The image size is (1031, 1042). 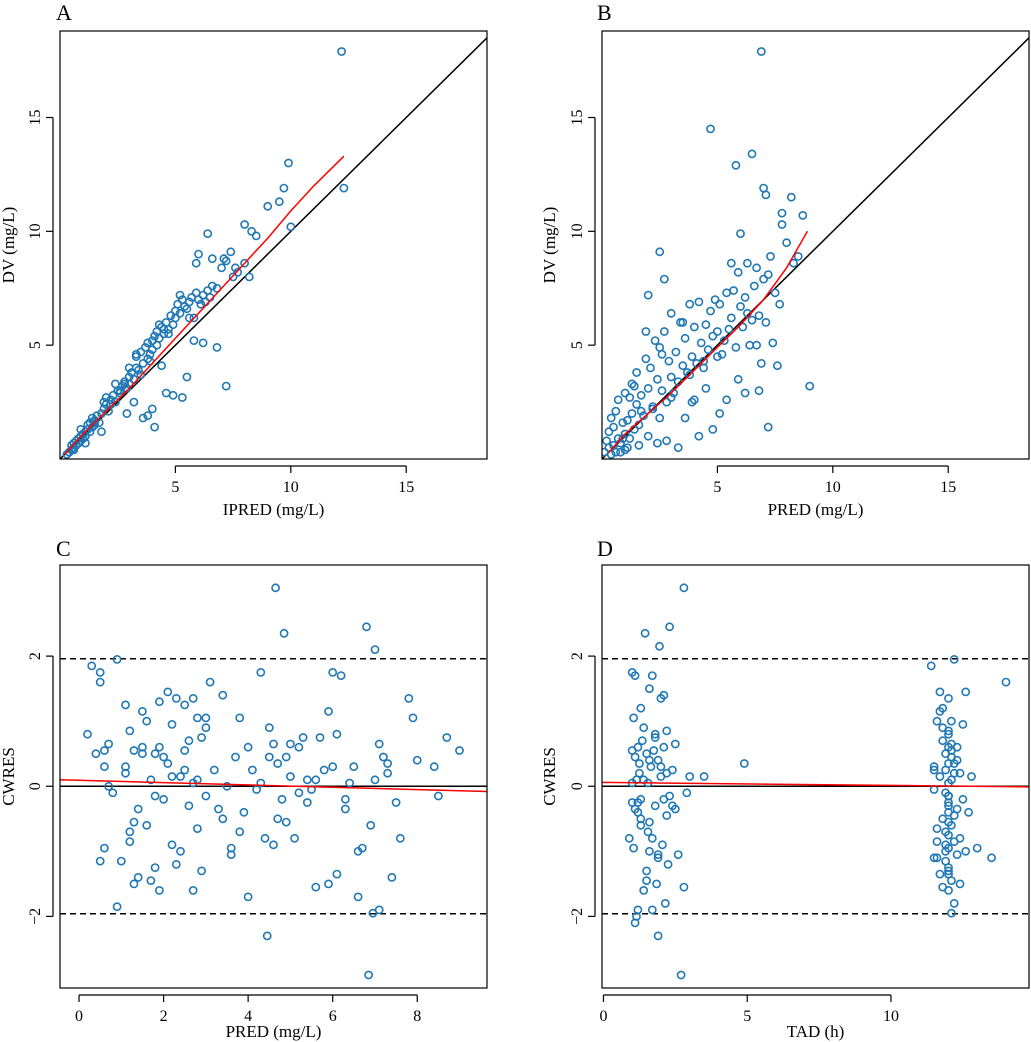 What do you see at coordinates (9, 776) in the screenshot?
I see `y-axis-title: CWRES` at bounding box center [9, 776].